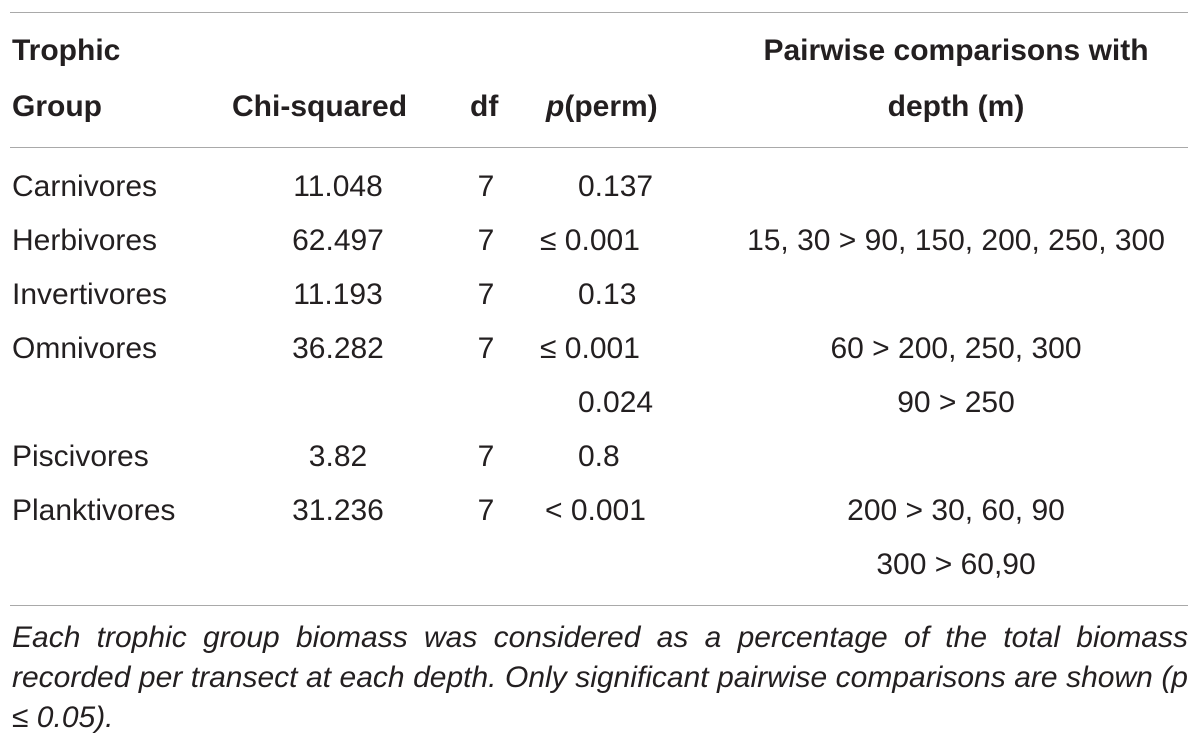  I want to click on table-top-rule, so click(599, 12).